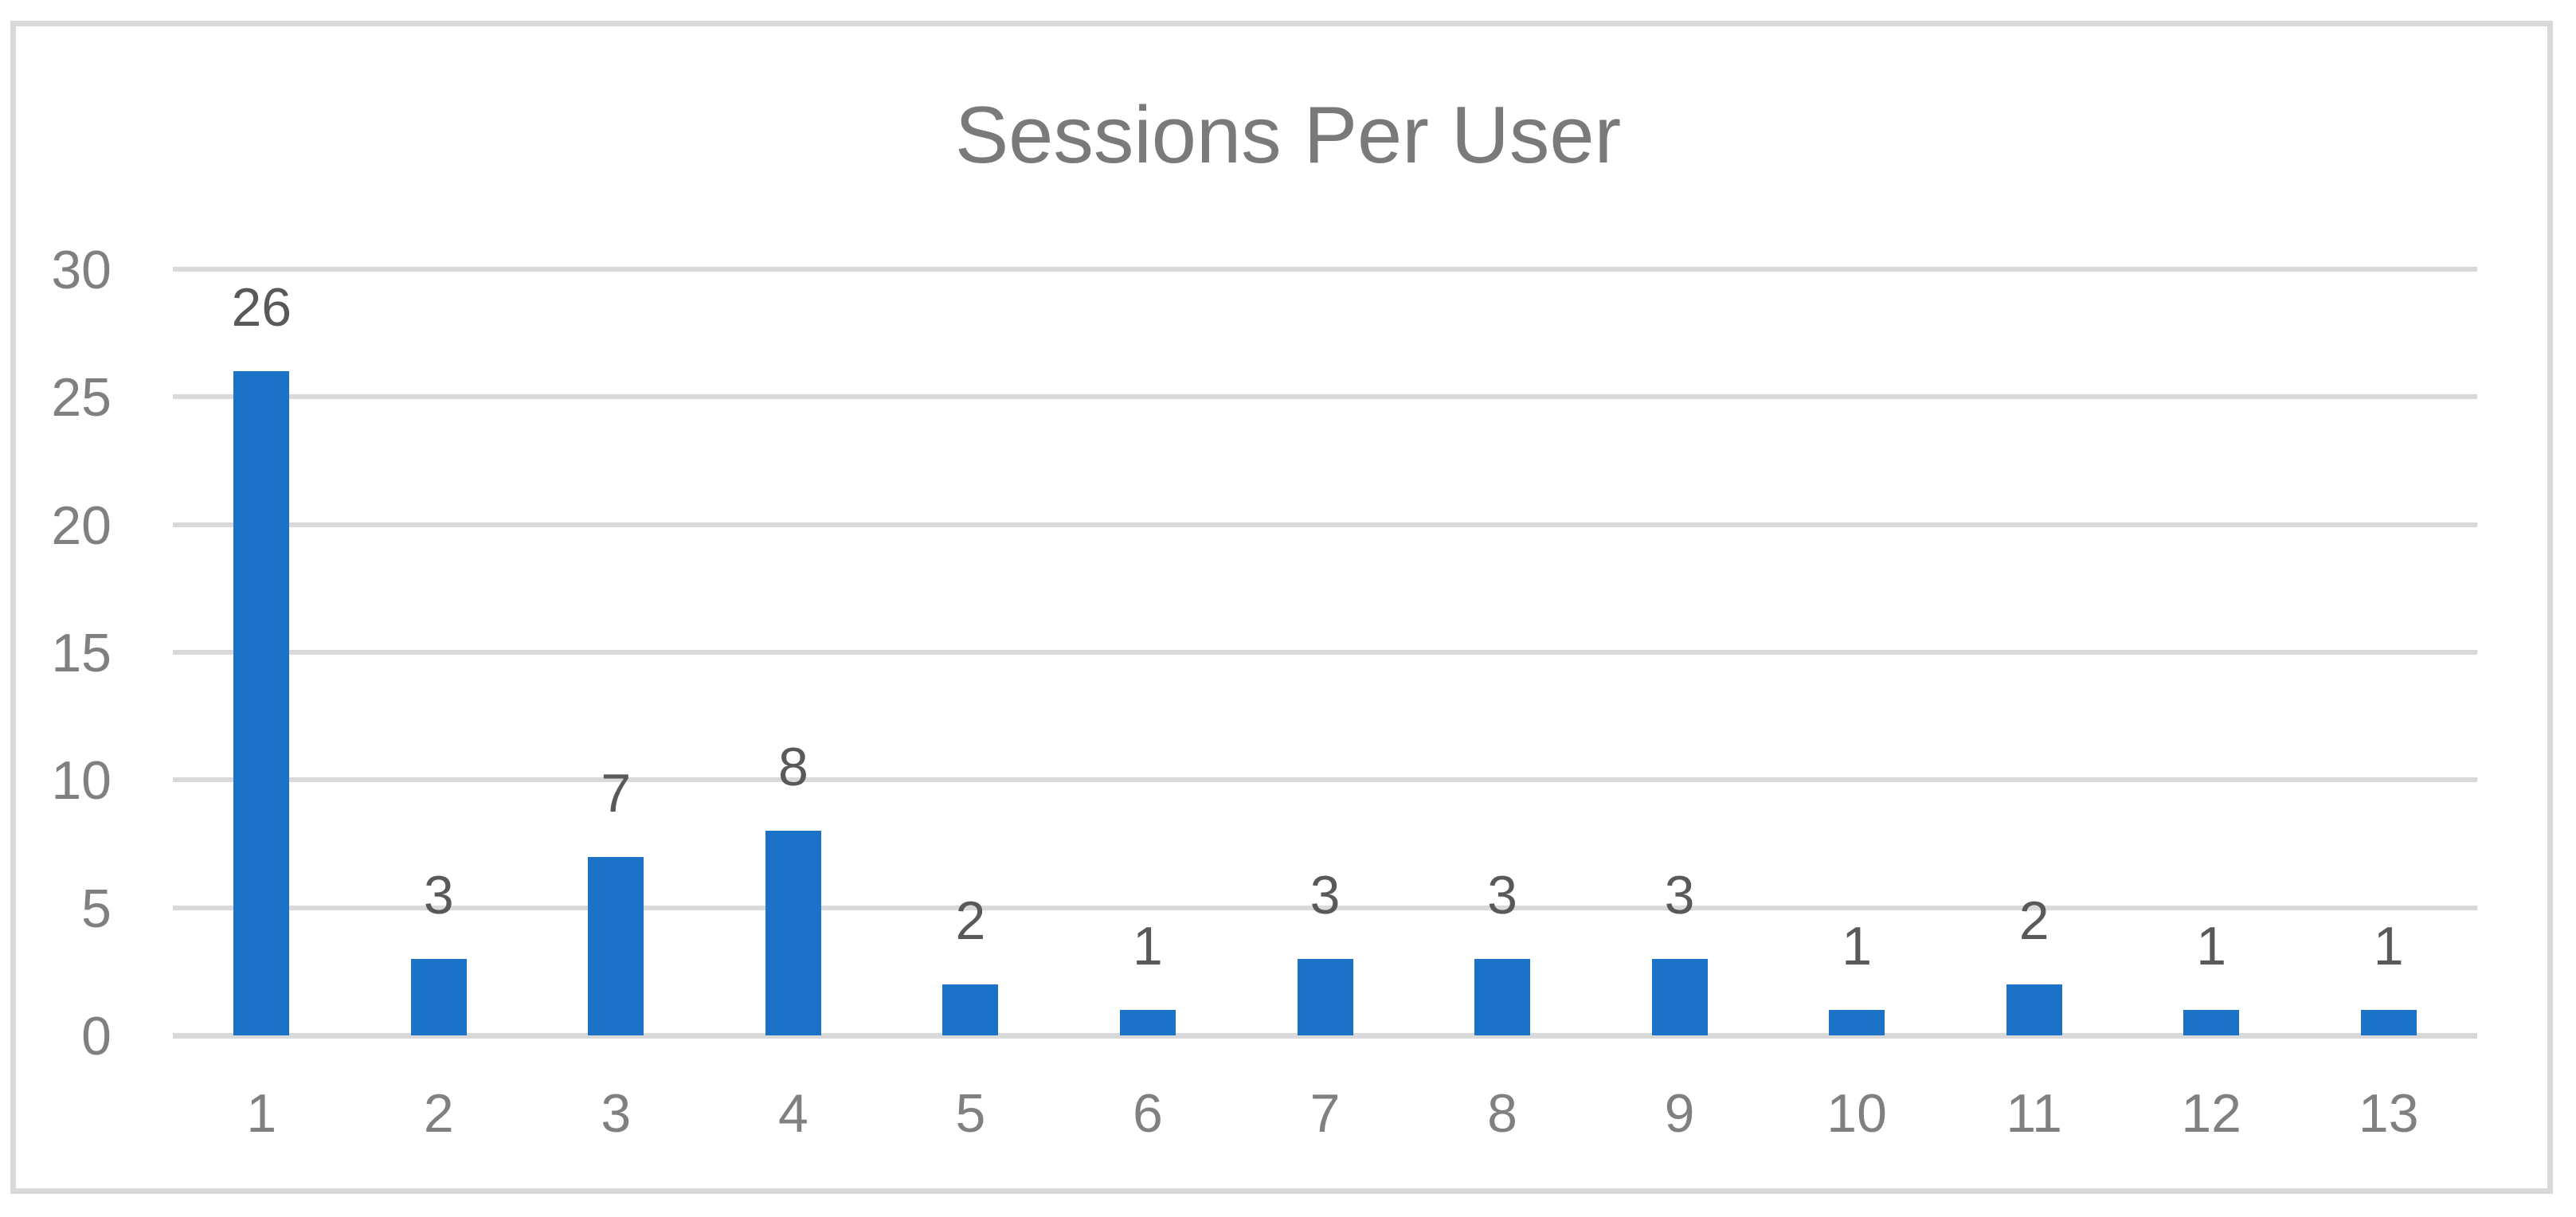  What do you see at coordinates (261, 307) in the screenshot?
I see `data-label-category-1: 26` at bounding box center [261, 307].